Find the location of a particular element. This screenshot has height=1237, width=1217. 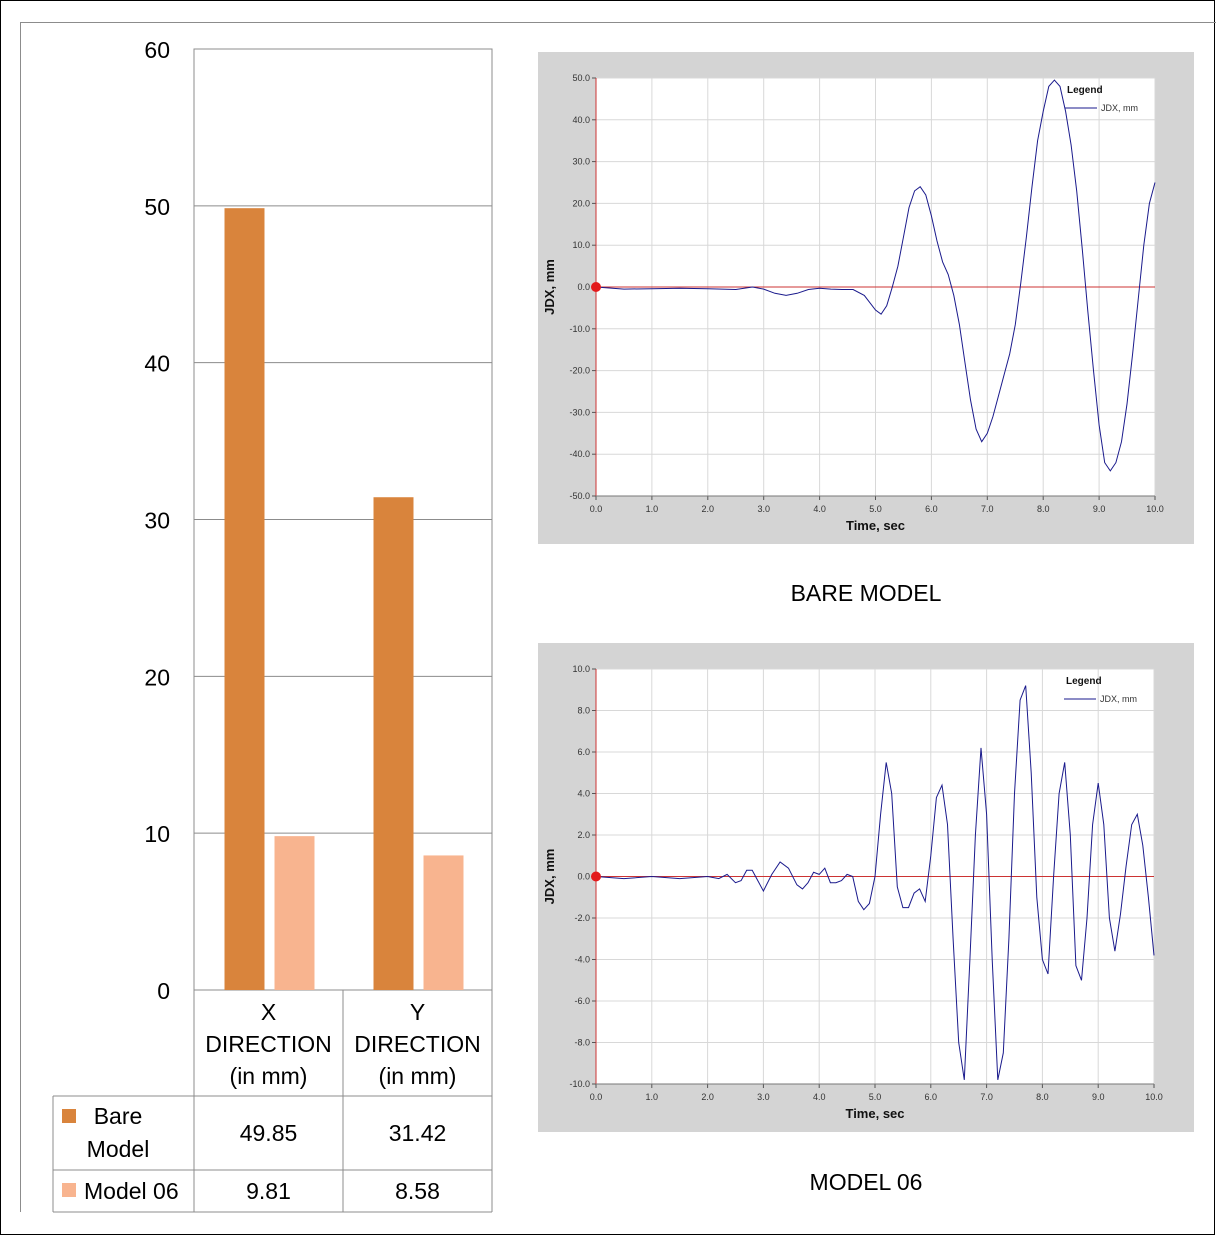

y-tick-label: 20.0 is located at coordinates (581, 203).